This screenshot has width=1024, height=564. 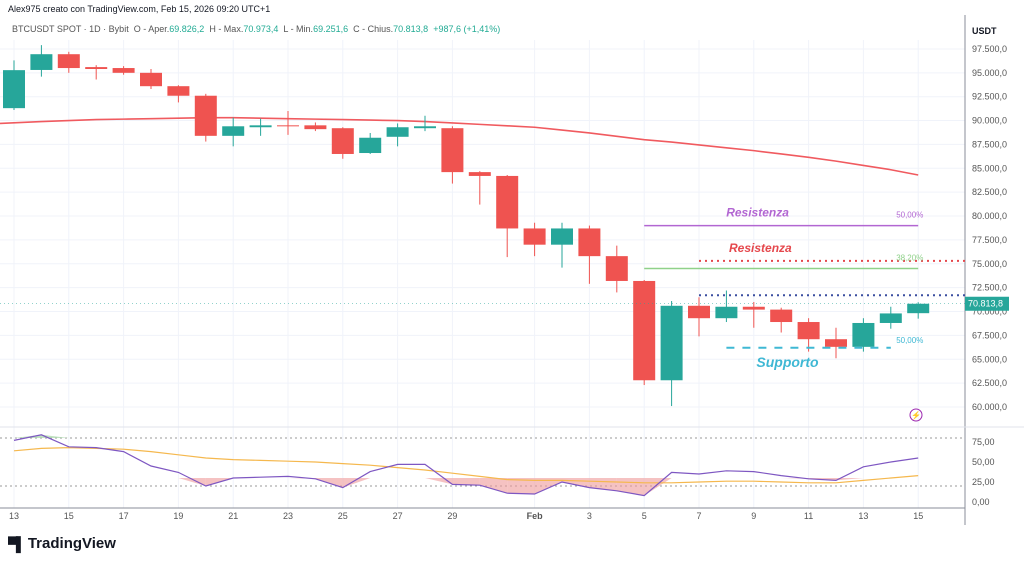 I want to click on rsi-tick-label: 50,00, so click(x=983, y=462).